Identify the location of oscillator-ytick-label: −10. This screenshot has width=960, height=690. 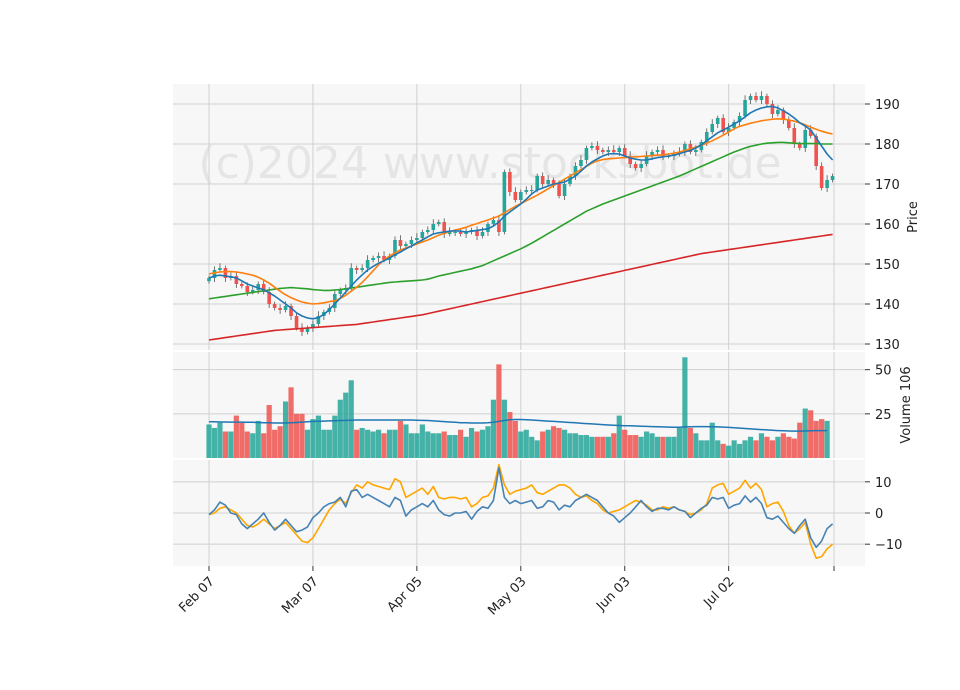
(888, 545).